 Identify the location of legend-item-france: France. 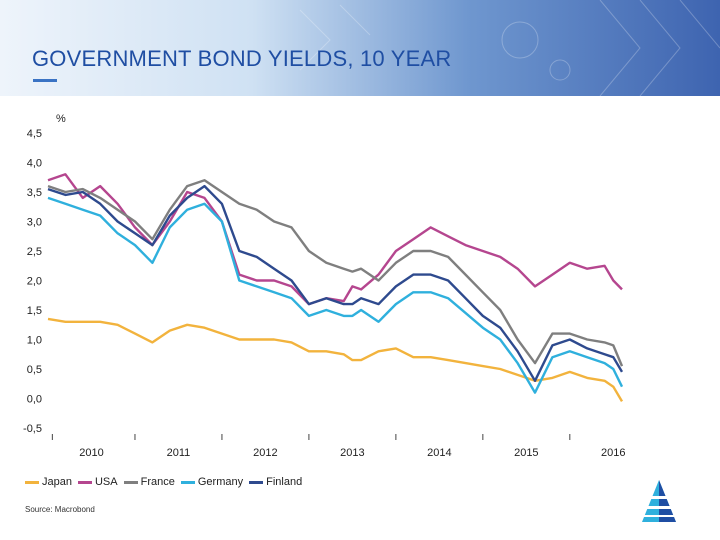
(149, 482).